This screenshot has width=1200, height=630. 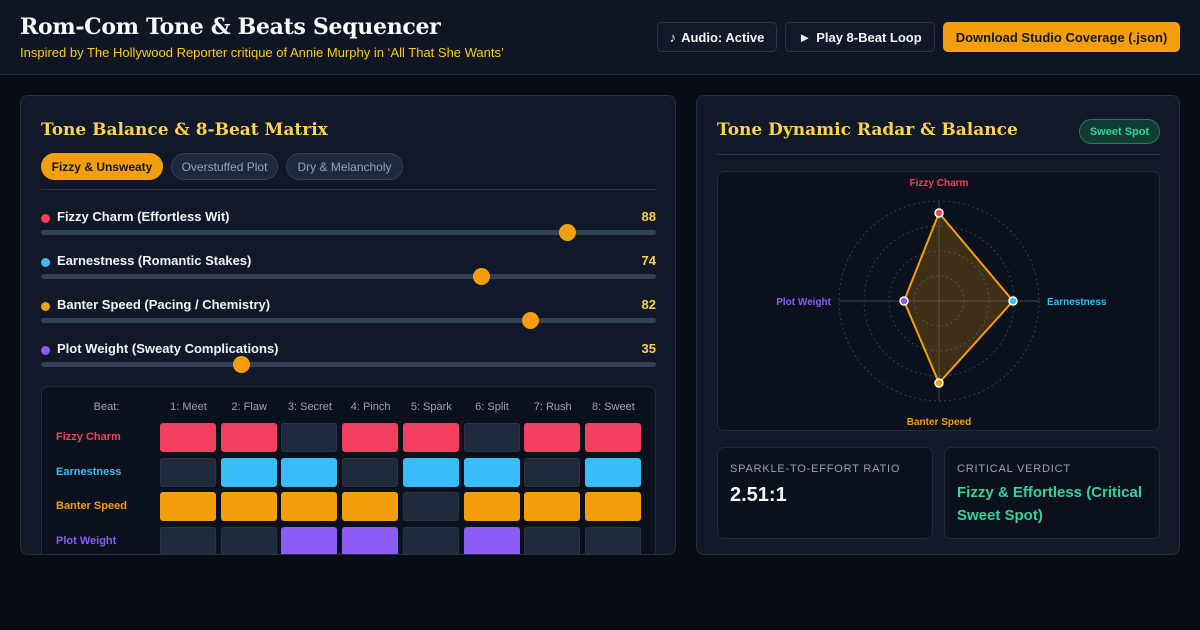 What do you see at coordinates (938, 154) in the screenshot?
I see `divider` at bounding box center [938, 154].